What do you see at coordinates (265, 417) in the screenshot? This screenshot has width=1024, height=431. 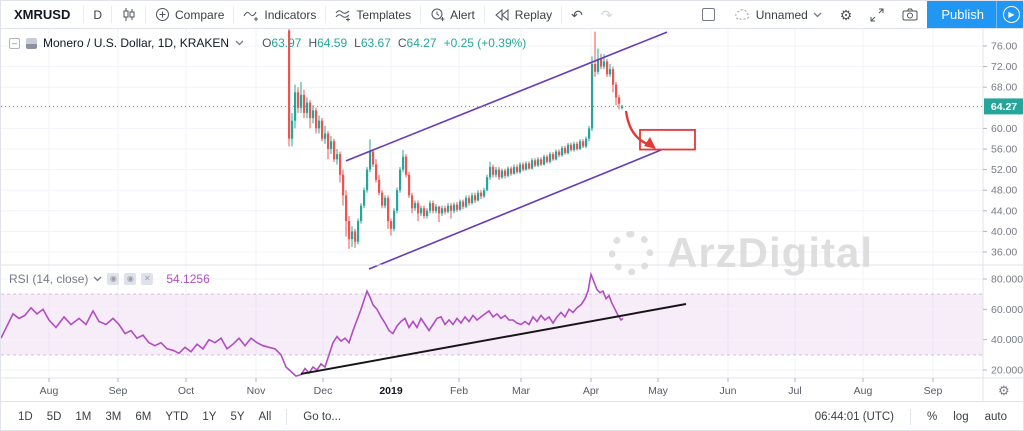 I see `range-button-all: All` at bounding box center [265, 417].